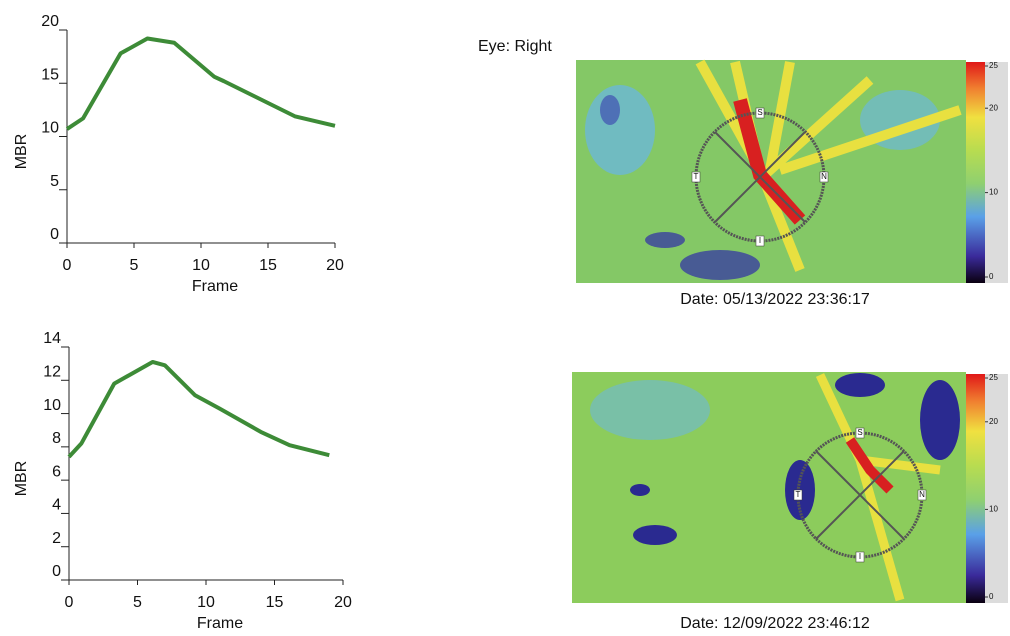 This screenshot has height=636, width=1010. I want to click on y-tick-label: 12, so click(52, 372).